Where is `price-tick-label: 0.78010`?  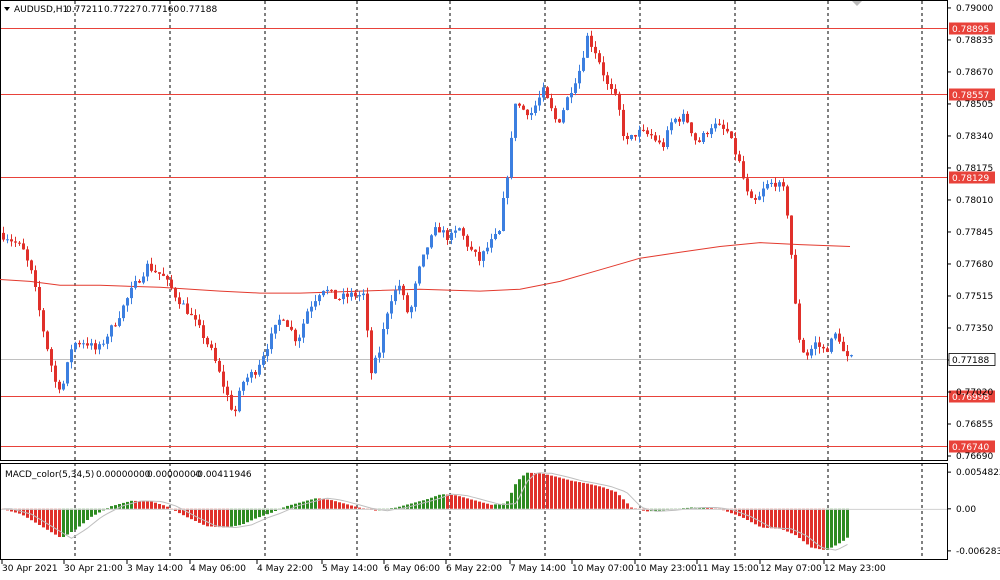
price-tick-label: 0.78010 is located at coordinates (974, 201).